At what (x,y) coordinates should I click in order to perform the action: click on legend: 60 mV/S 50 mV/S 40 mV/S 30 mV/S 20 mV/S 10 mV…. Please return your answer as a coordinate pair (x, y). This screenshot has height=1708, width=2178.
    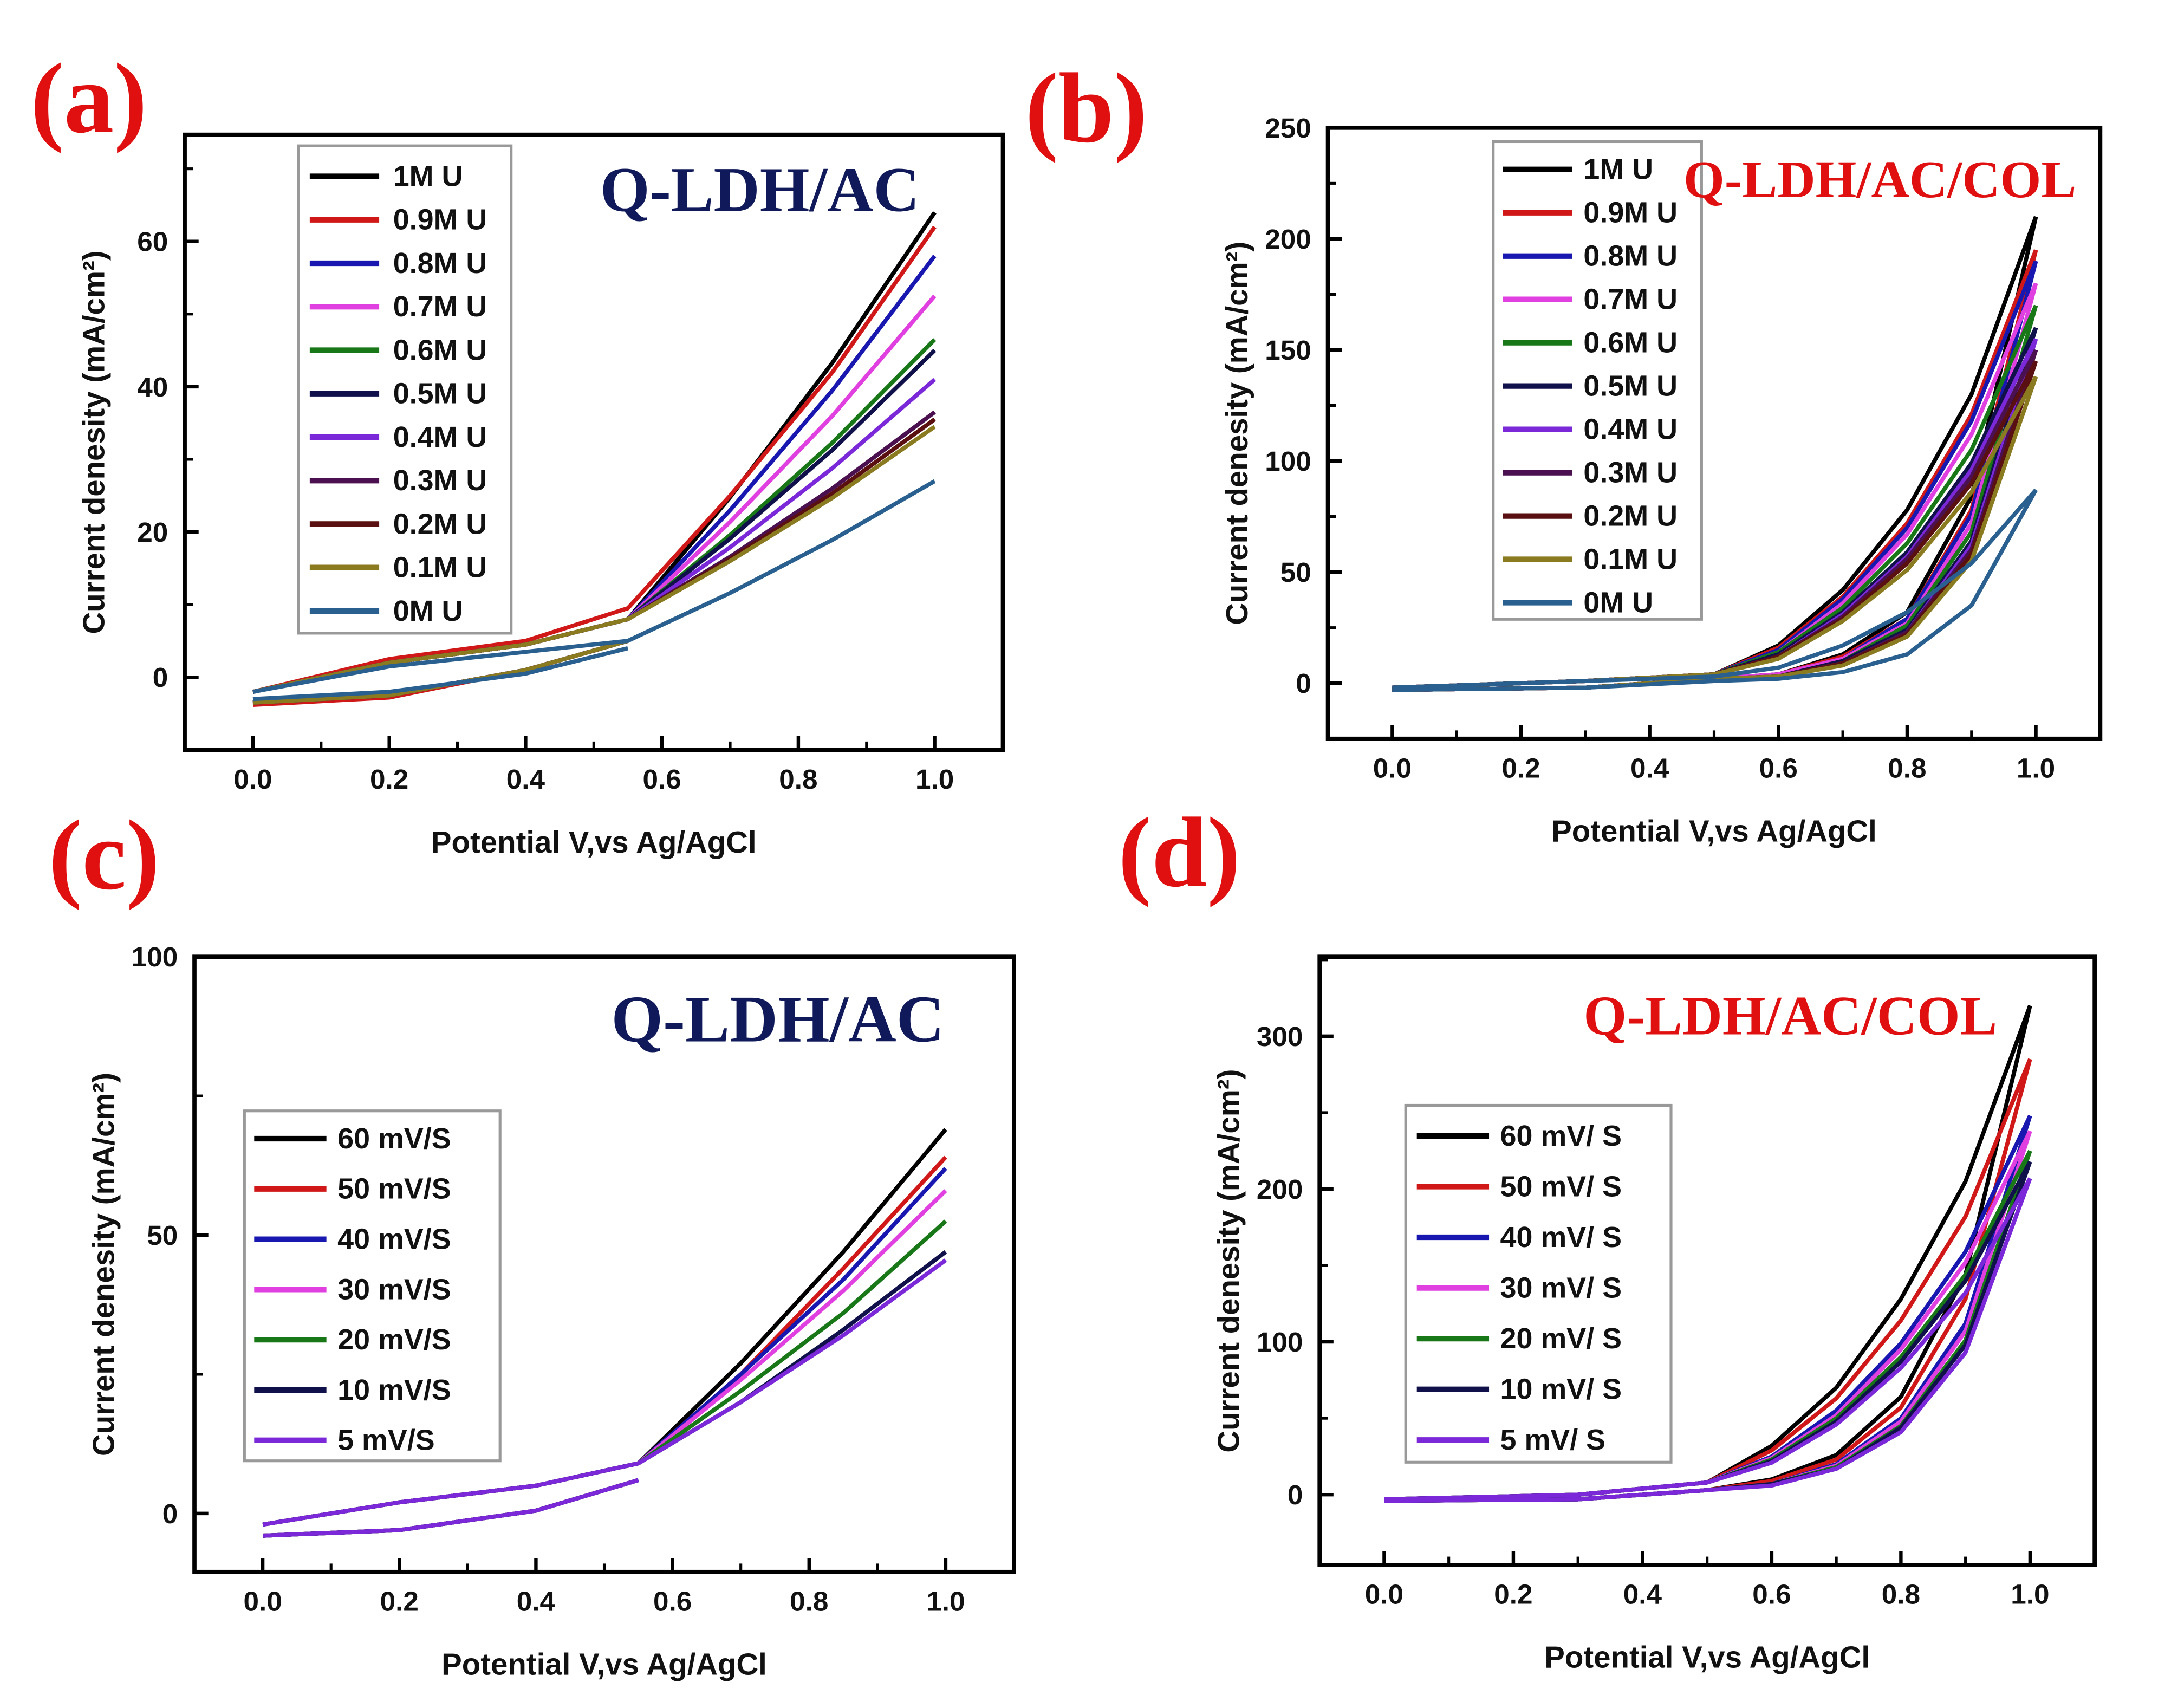
    Looking at the image, I should click on (372, 1286).